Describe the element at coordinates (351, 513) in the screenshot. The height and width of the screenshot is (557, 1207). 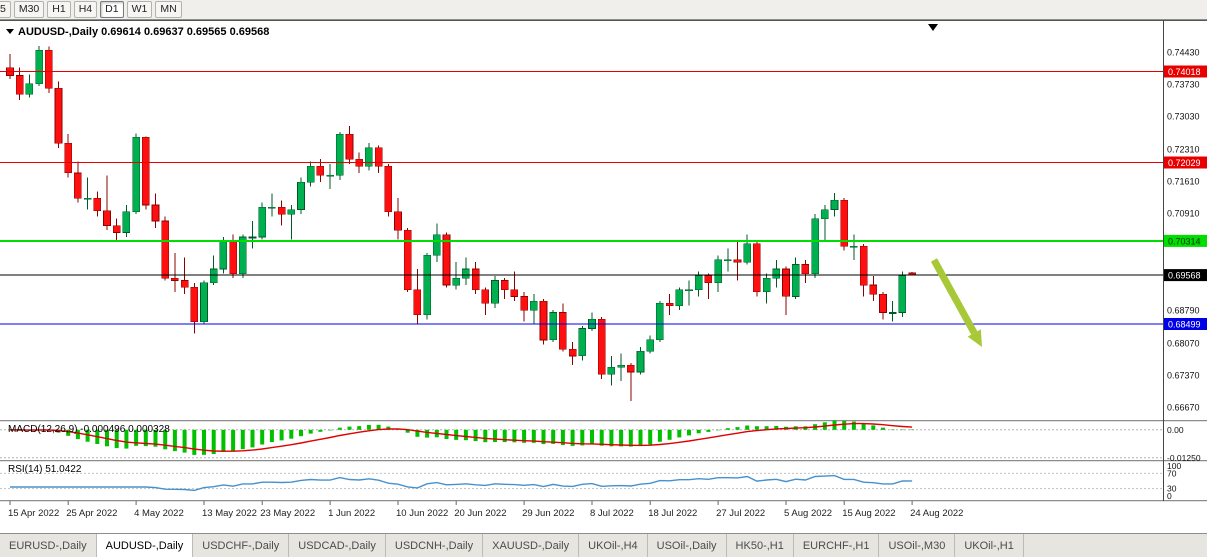
I see `date-axis-label: 1 Jun 2022` at that location.